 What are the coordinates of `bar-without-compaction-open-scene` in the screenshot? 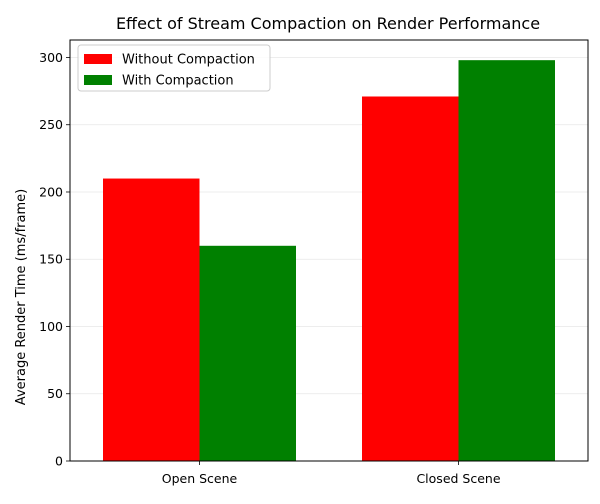 It's located at (151, 320).